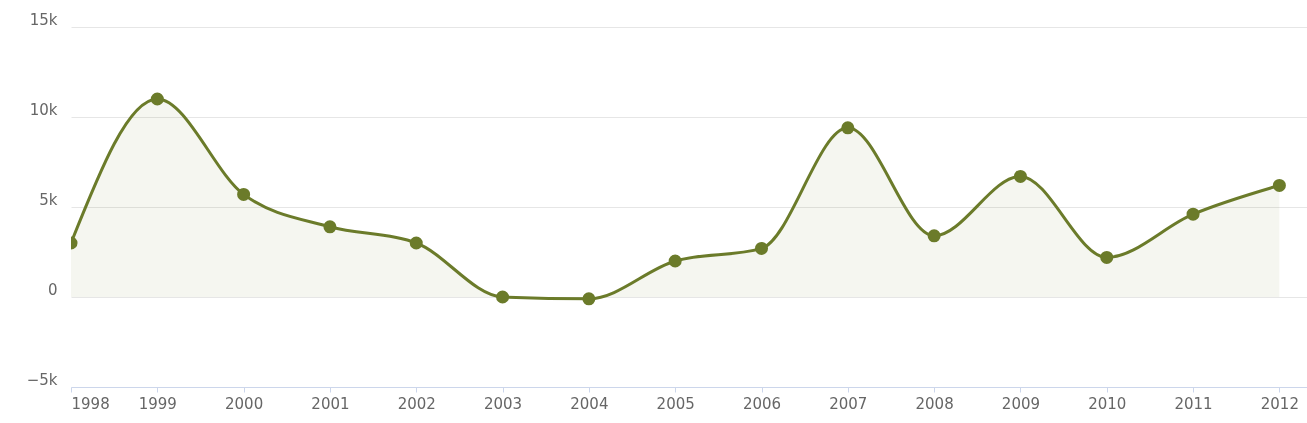  I want to click on x-tick-label: 2002, so click(416, 403).